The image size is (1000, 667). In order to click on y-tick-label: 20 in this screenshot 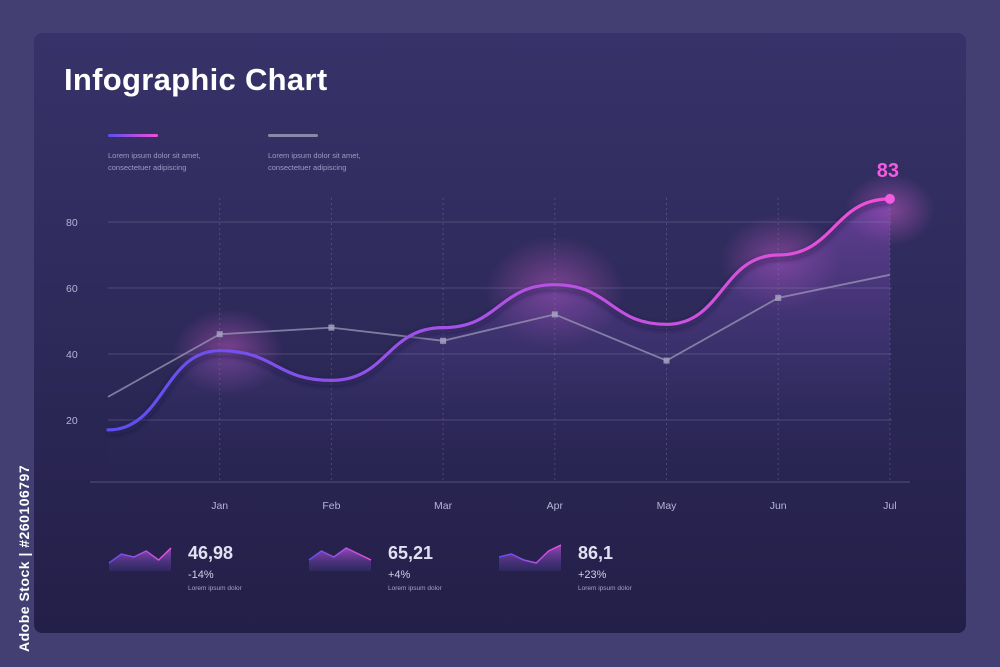, I will do `click(72, 421)`.